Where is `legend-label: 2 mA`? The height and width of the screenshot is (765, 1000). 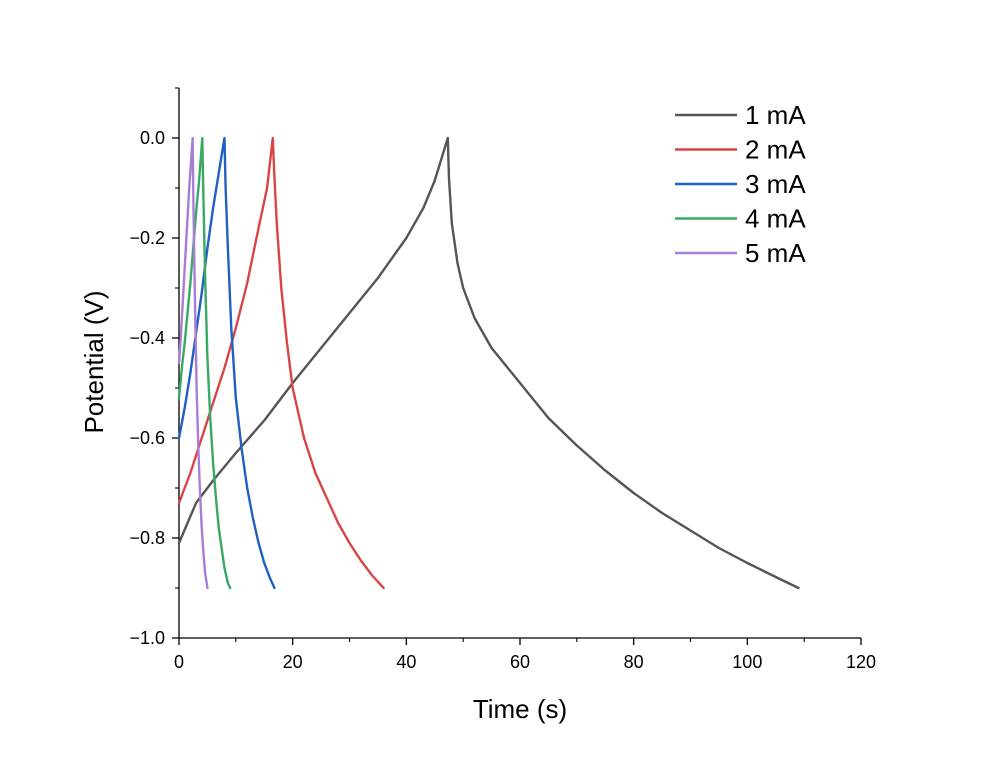 legend-label: 2 mA is located at coordinates (775, 150).